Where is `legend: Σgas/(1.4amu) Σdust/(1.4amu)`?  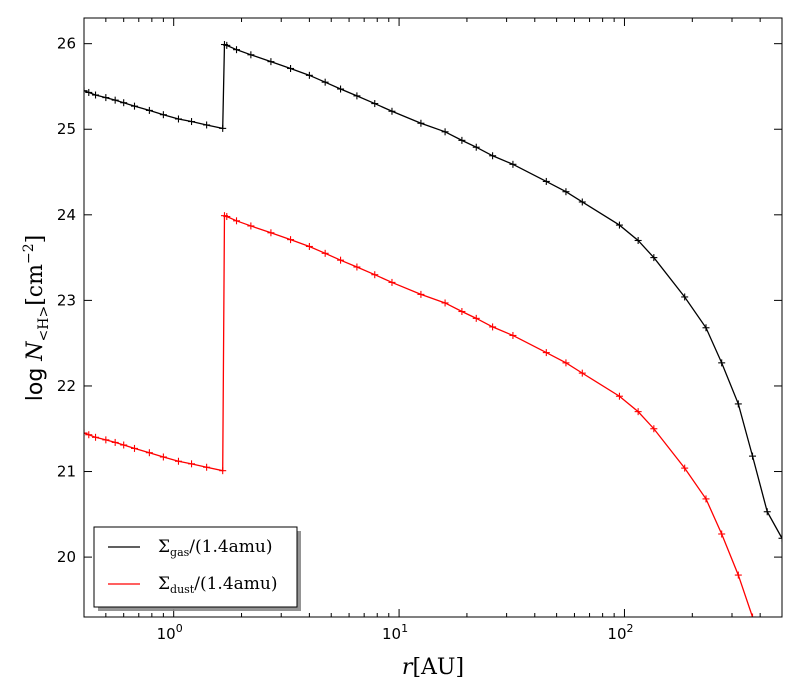 legend: Σgas/(1.4amu) Σdust/(1.4amu) is located at coordinates (197, 568).